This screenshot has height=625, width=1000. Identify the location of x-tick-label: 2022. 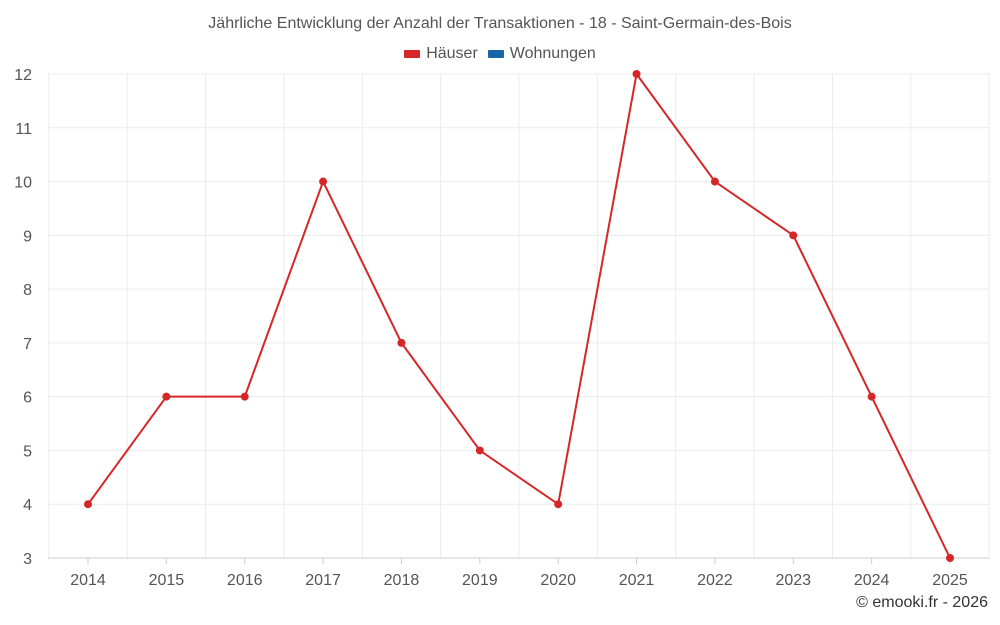
(715, 580).